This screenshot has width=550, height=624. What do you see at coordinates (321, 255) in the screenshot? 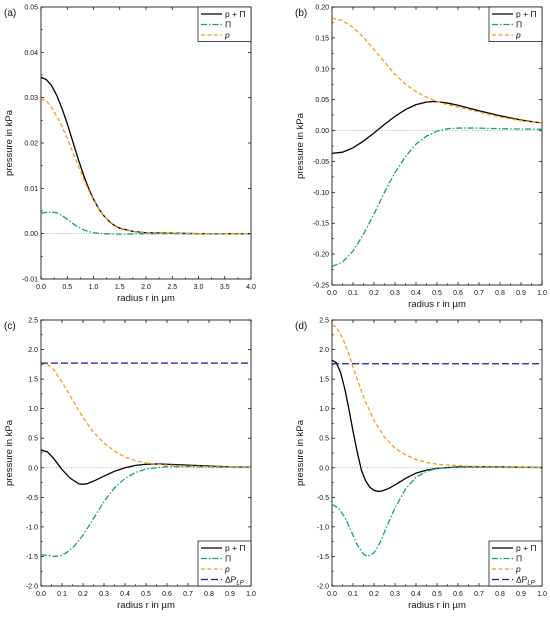
I see `y-tick-label: -0.20` at bounding box center [321, 255].